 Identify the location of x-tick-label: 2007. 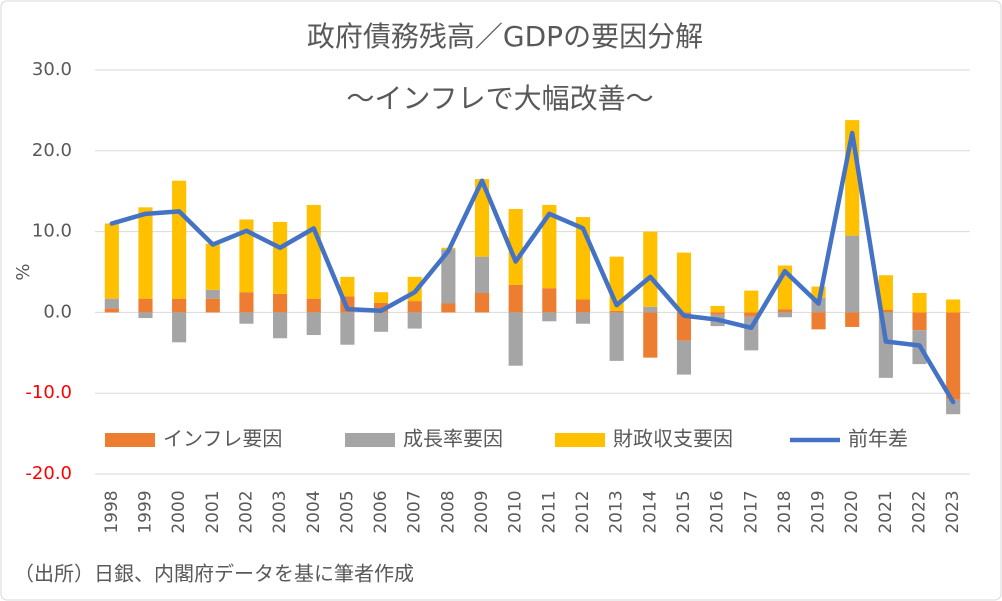
(415, 511).